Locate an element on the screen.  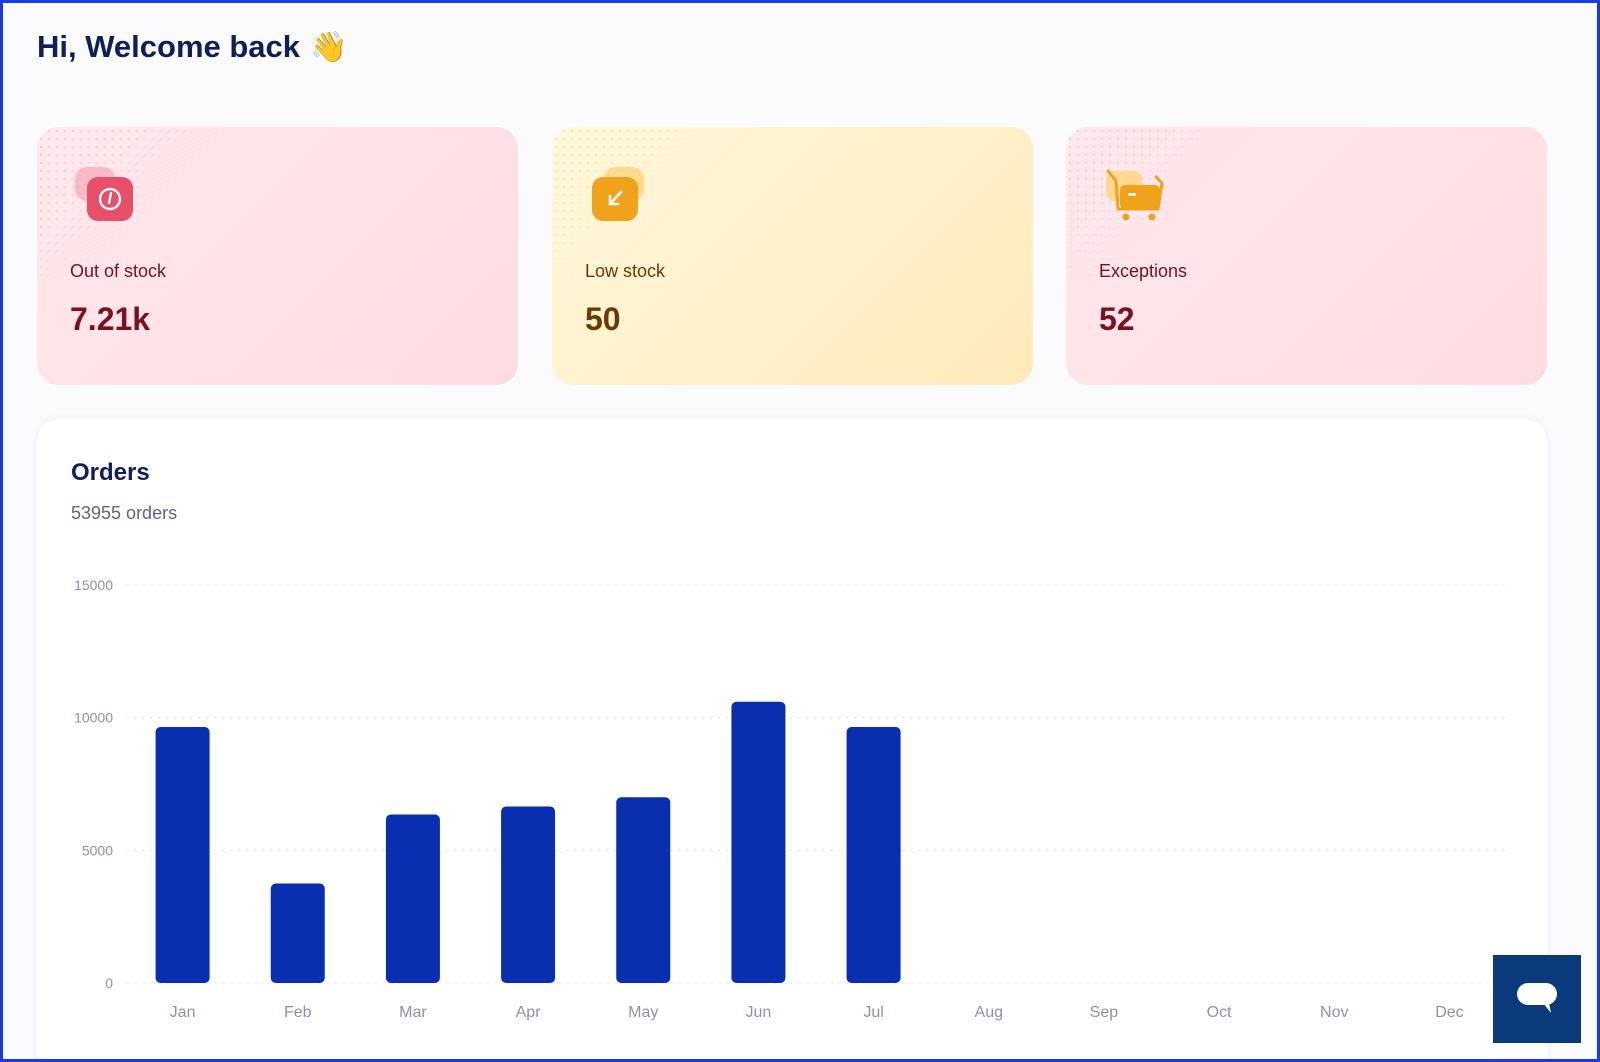
x-tick-label: Sep is located at coordinates (1104, 1012).